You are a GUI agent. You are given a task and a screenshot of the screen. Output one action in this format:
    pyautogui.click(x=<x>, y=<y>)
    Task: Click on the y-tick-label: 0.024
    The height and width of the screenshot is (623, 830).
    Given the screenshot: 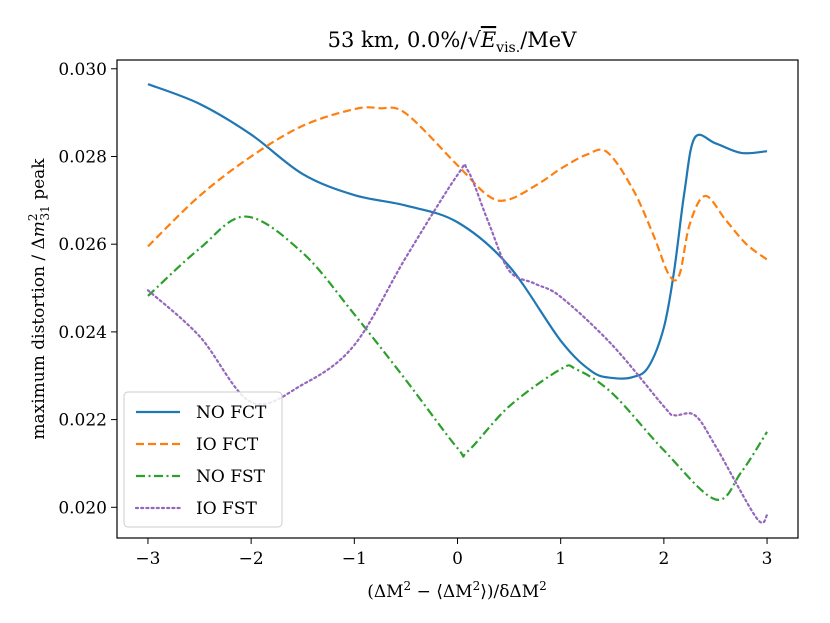 What is the action you would take?
    pyautogui.click(x=82, y=333)
    